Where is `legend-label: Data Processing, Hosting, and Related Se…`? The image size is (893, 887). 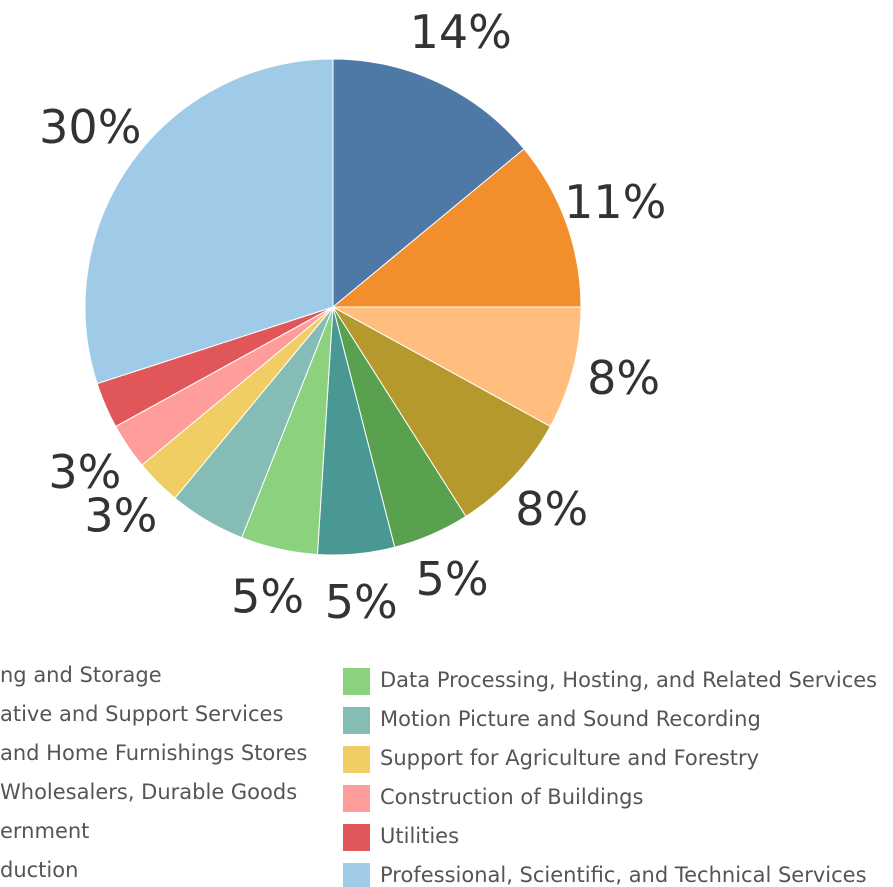
legend-label: Data Processing, Hosting, and Related Se… is located at coordinates (628, 680).